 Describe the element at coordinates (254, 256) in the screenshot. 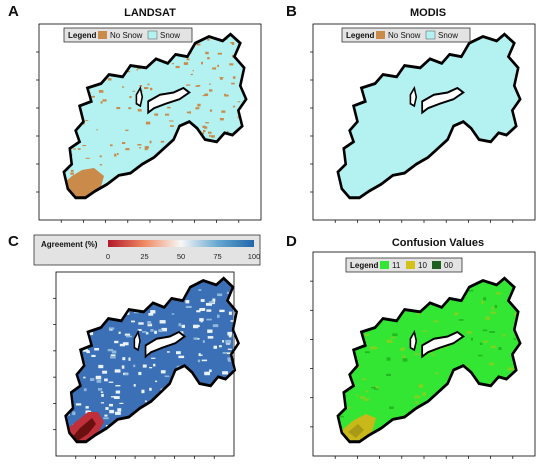

I see `colorbar-tick-label: 100` at that location.